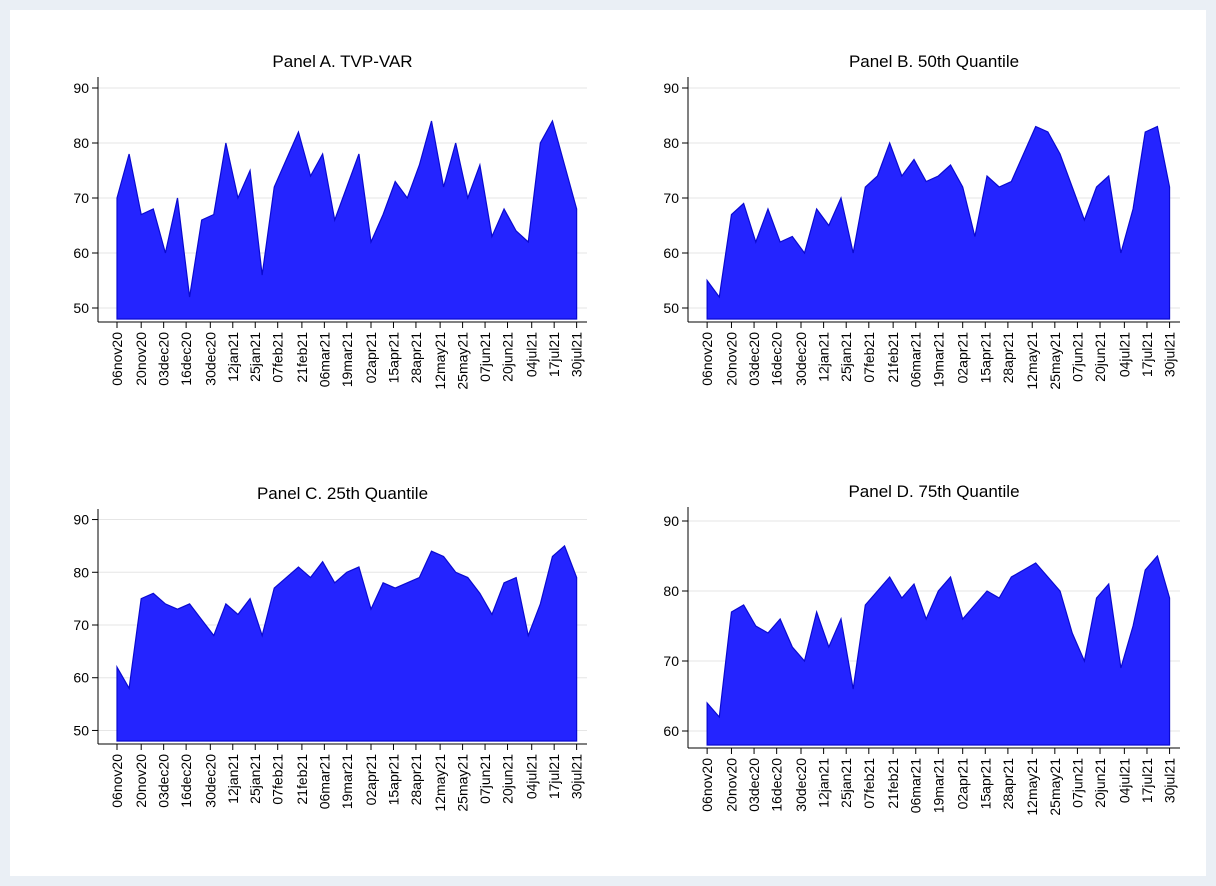 The image size is (1216, 886). What do you see at coordinates (342, 493) in the screenshot?
I see `panel-title: Panel C. 25th Quantile` at bounding box center [342, 493].